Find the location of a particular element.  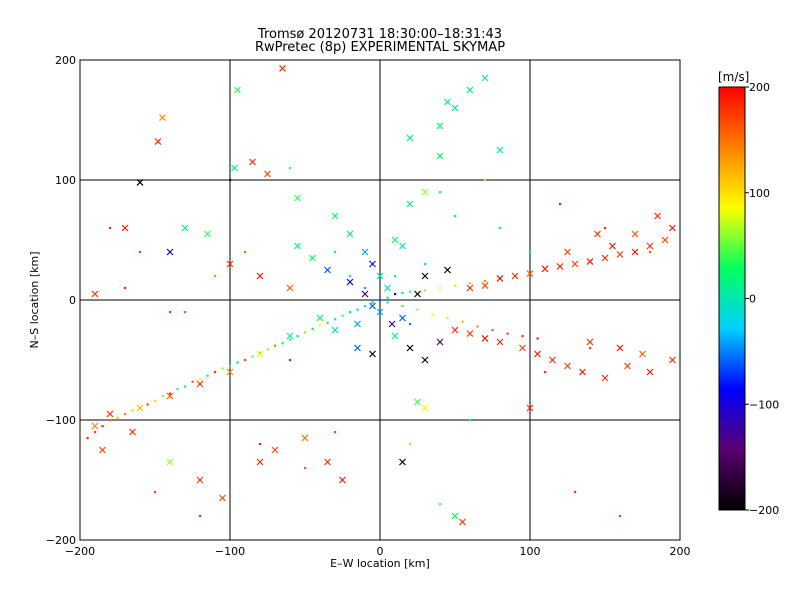

chart-title: Tromsø 20120731 18:30:00–18:31:43 is located at coordinates (380, 34).